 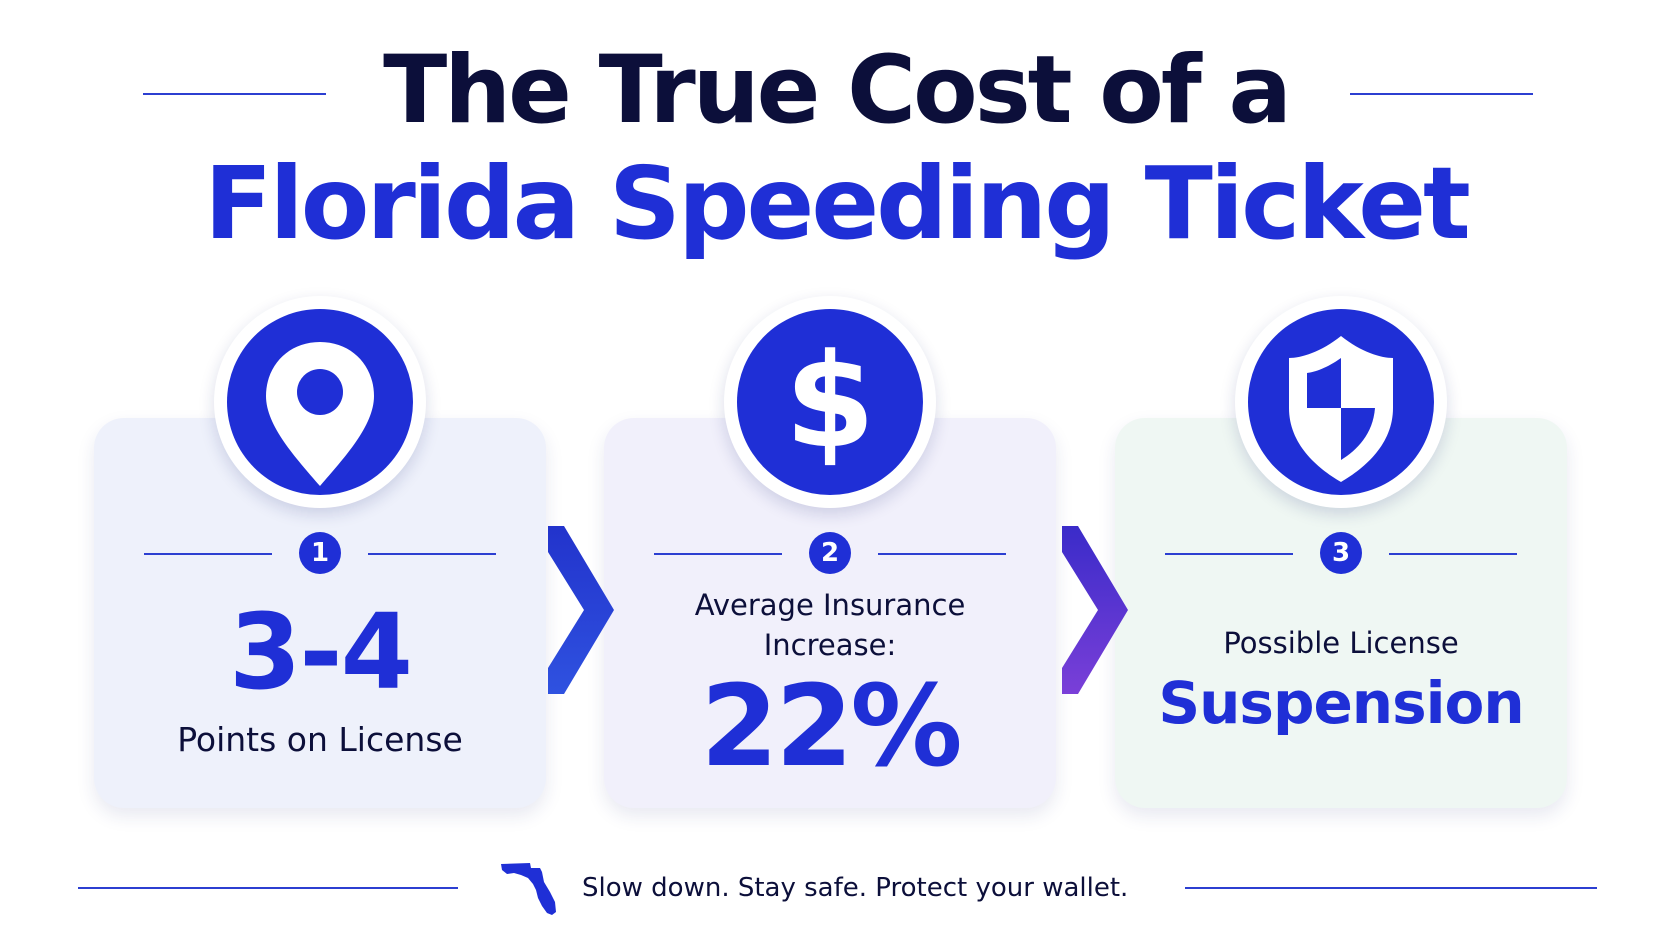 What do you see at coordinates (830, 645) in the screenshot?
I see `insurance-caption-line-2: Increase:` at bounding box center [830, 645].